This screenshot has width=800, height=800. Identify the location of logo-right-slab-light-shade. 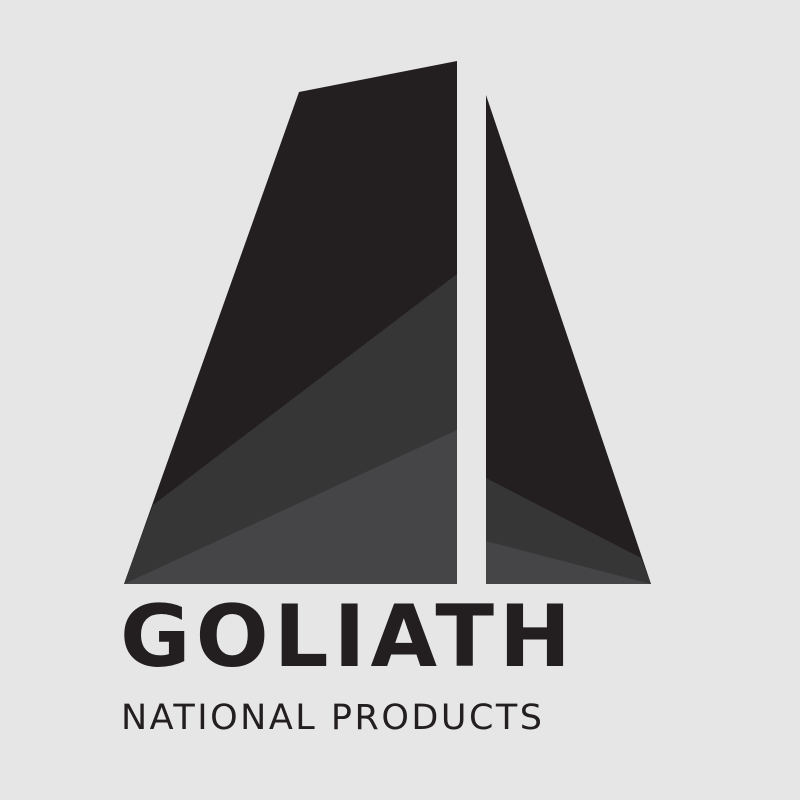
(568, 562).